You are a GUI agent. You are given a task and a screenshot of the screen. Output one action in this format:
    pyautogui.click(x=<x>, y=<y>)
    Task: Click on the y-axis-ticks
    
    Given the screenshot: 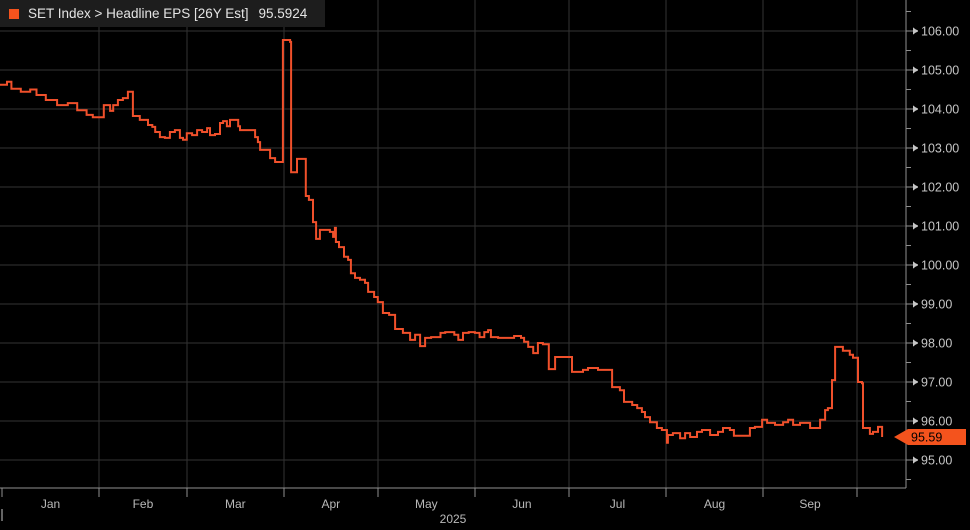 What is the action you would take?
    pyautogui.click(x=912, y=245)
    